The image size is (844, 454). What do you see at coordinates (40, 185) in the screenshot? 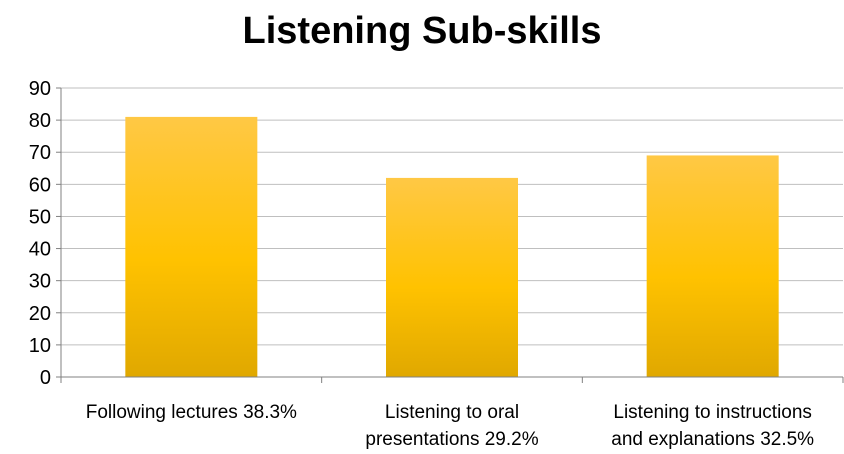
I see `y-tick-label: 60` at bounding box center [40, 185].